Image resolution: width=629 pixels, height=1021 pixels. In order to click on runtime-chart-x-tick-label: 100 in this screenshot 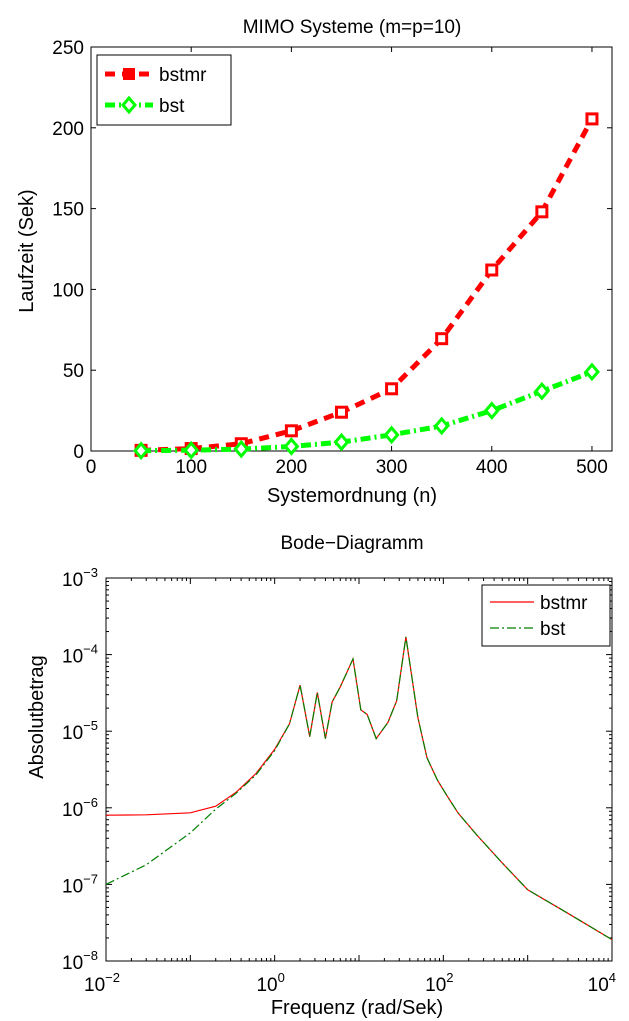, I will do `click(191, 467)`.